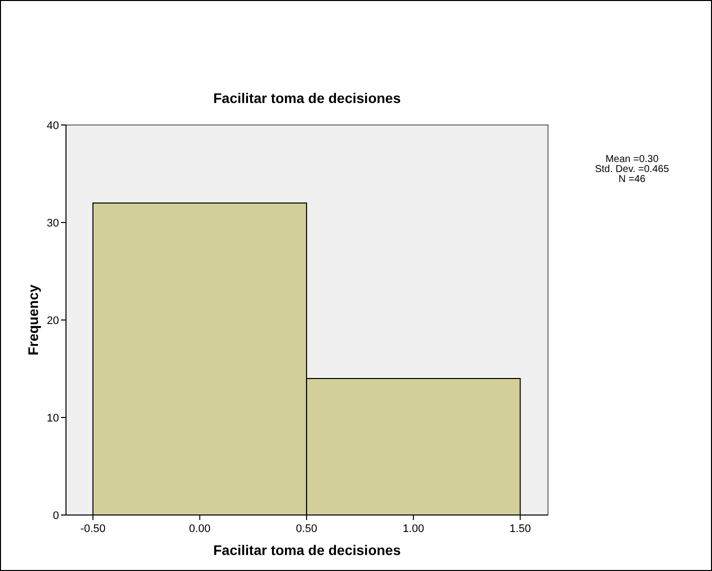 The width and height of the screenshot is (712, 571). What do you see at coordinates (33, 320) in the screenshot?
I see `y-axis-title: Frequency` at bounding box center [33, 320].